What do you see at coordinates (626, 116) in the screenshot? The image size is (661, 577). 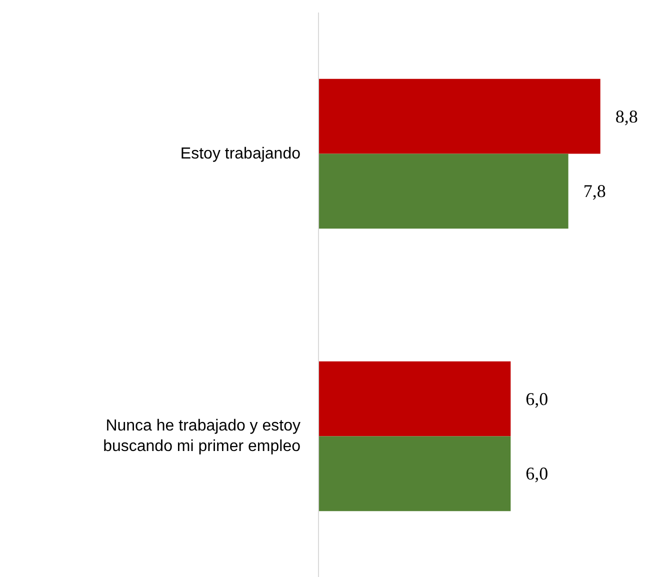 I see `data-label: 8,8` at bounding box center [626, 116].